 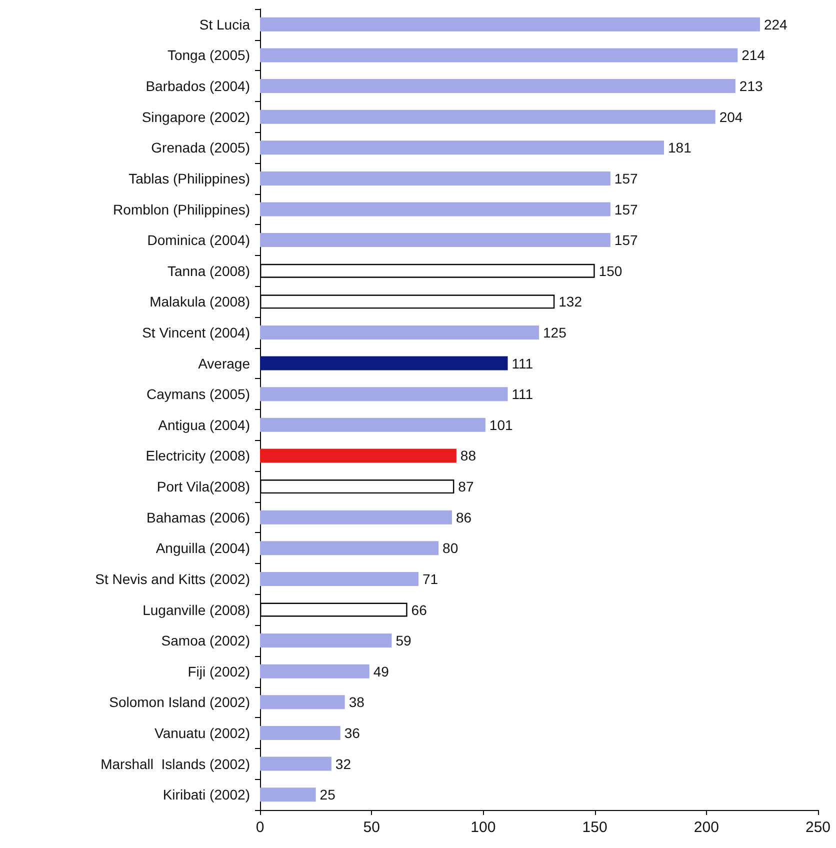 I want to click on y-tick-label: Caymans (2005), so click(x=198, y=394).